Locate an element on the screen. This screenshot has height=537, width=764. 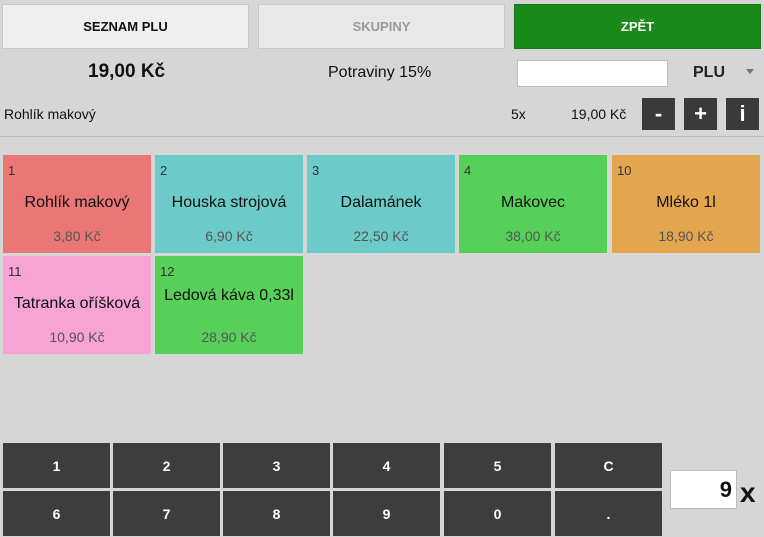
group-name: Potraviny 15% is located at coordinates (380, 72).